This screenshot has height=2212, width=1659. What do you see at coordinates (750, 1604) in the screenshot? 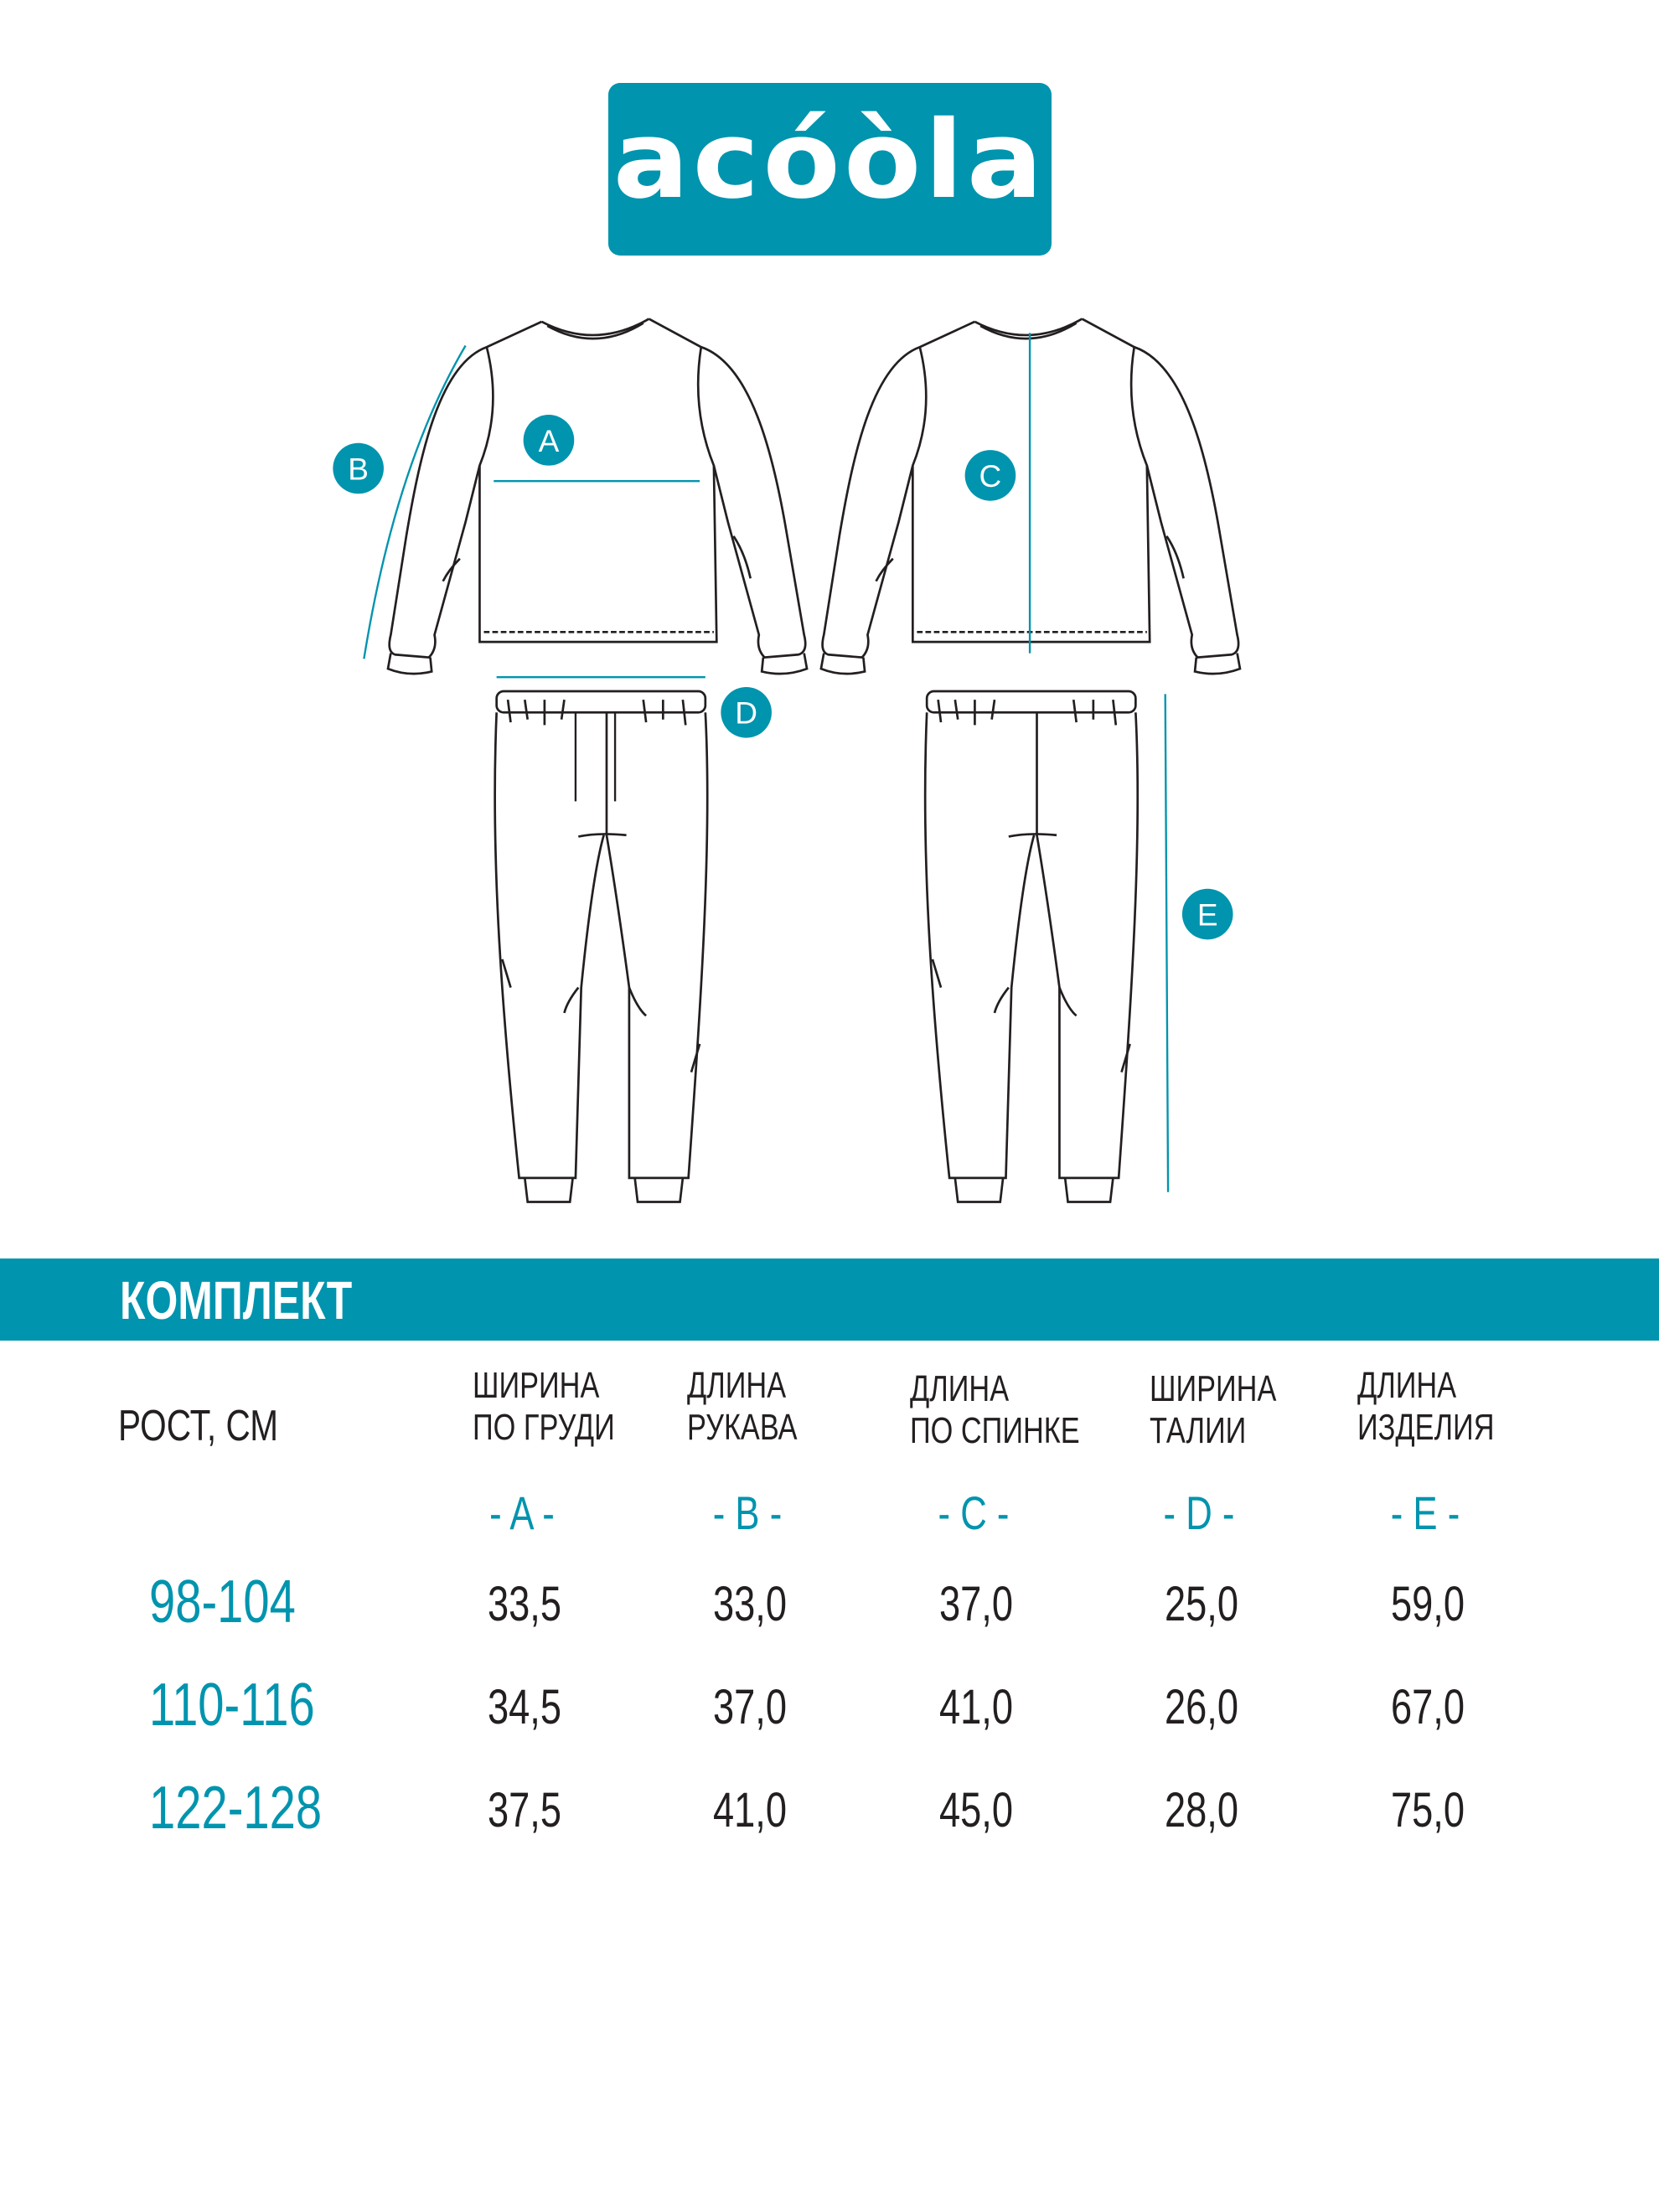
I see `value-cell: 33,0` at bounding box center [750, 1604].